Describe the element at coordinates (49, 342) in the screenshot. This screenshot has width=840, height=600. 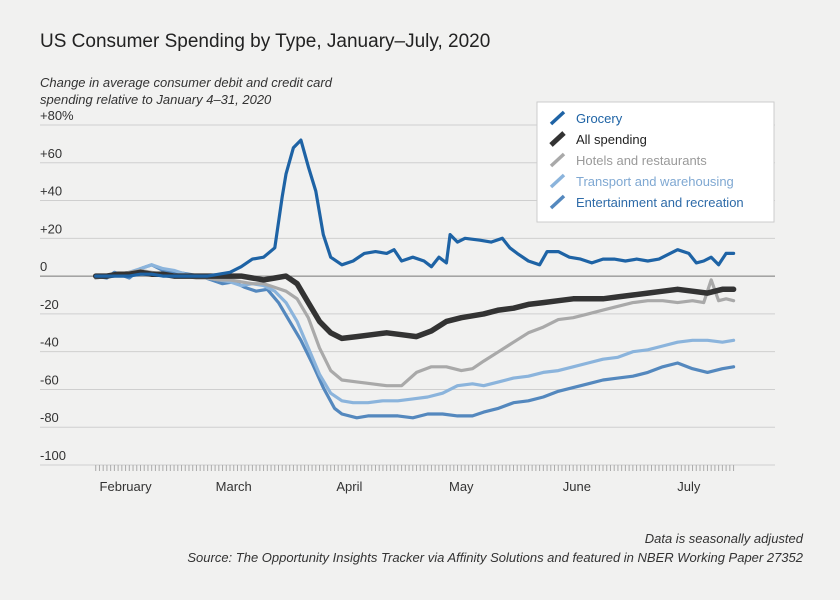
I see `y-tick-label: -40` at that location.